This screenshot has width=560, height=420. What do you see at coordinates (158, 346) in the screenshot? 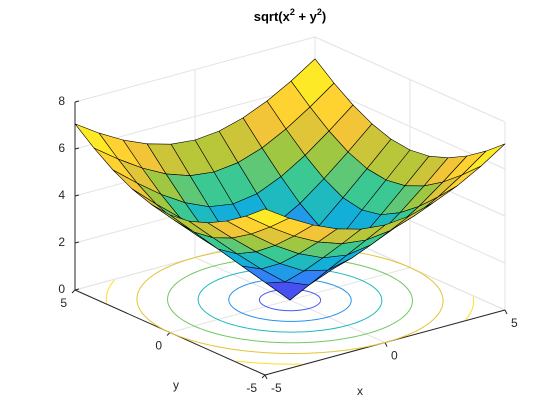
I see `y-tick-label: 0` at bounding box center [158, 346].